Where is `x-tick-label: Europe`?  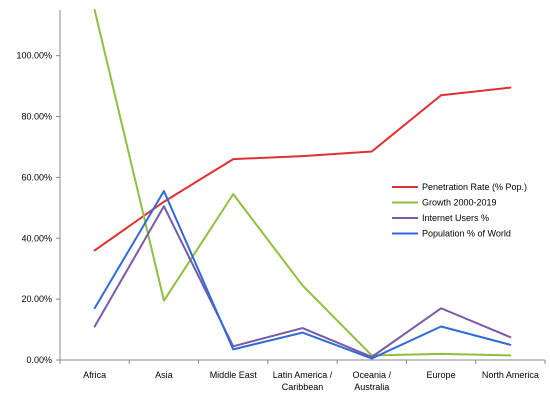
x-tick-label: Europe is located at coordinates (441, 375).